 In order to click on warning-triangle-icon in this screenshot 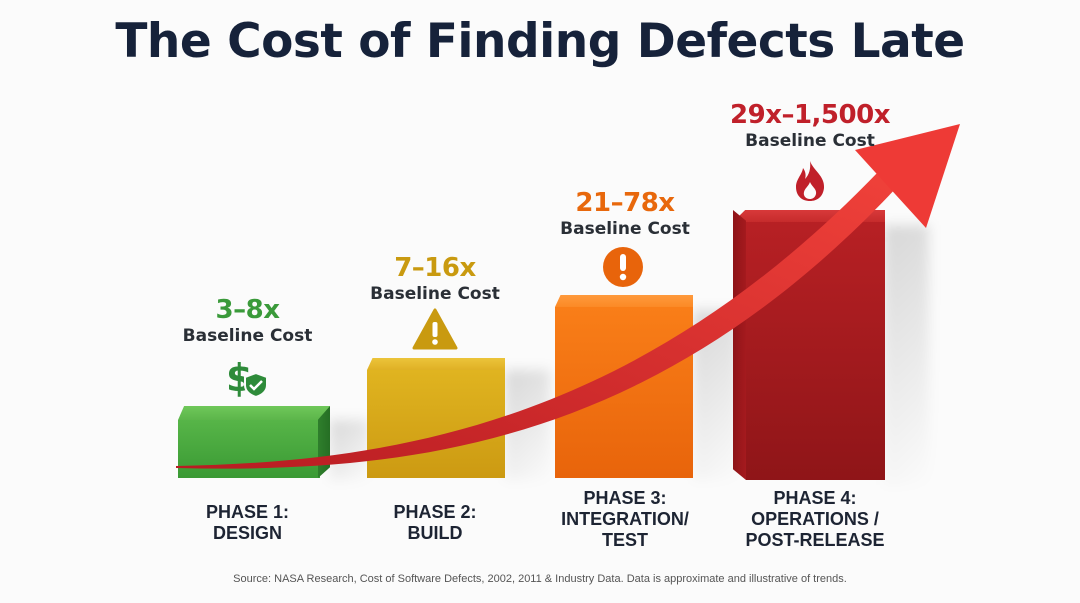, I will do `click(435, 329)`.